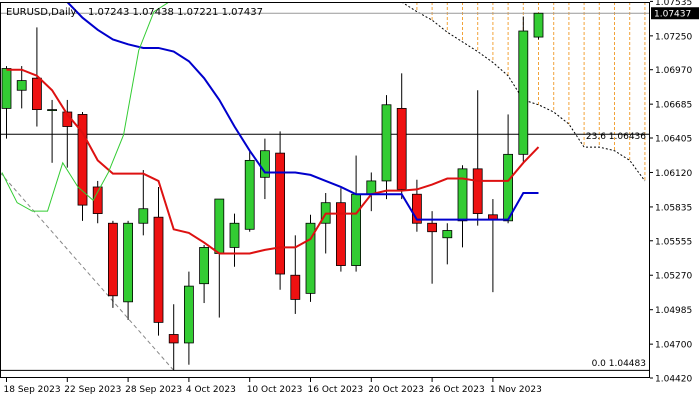 The width and height of the screenshot is (700, 404). Describe the element at coordinates (673, 311) in the screenshot. I see `y-tick-label: 1.04985` at that location.